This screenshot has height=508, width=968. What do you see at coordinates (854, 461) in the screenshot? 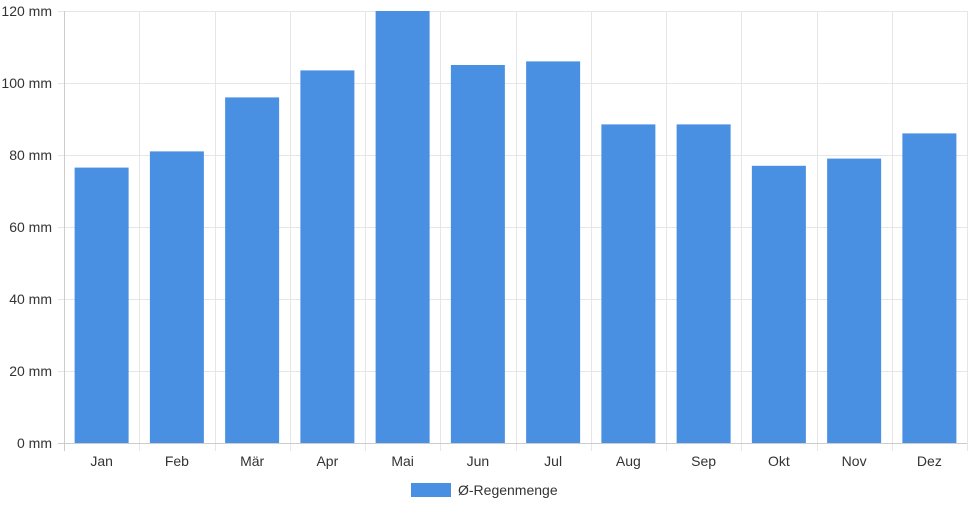
I see `x-tick-label: Nov` at bounding box center [854, 461].